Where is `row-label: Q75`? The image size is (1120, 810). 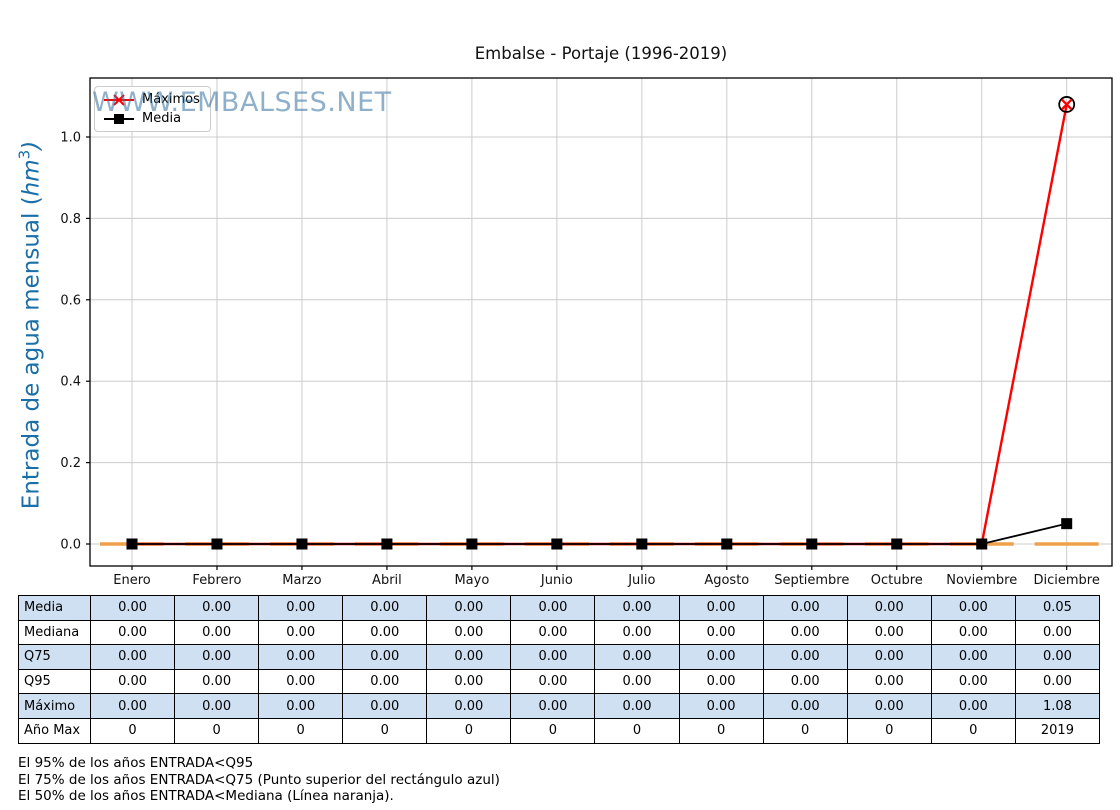
row-label: Q75 is located at coordinates (54, 657).